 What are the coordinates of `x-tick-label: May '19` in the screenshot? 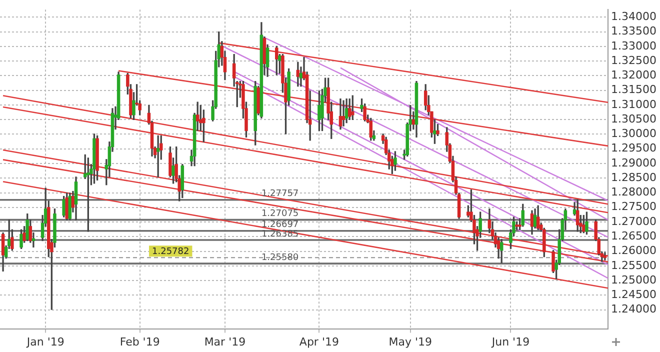 It's located at (410, 341).